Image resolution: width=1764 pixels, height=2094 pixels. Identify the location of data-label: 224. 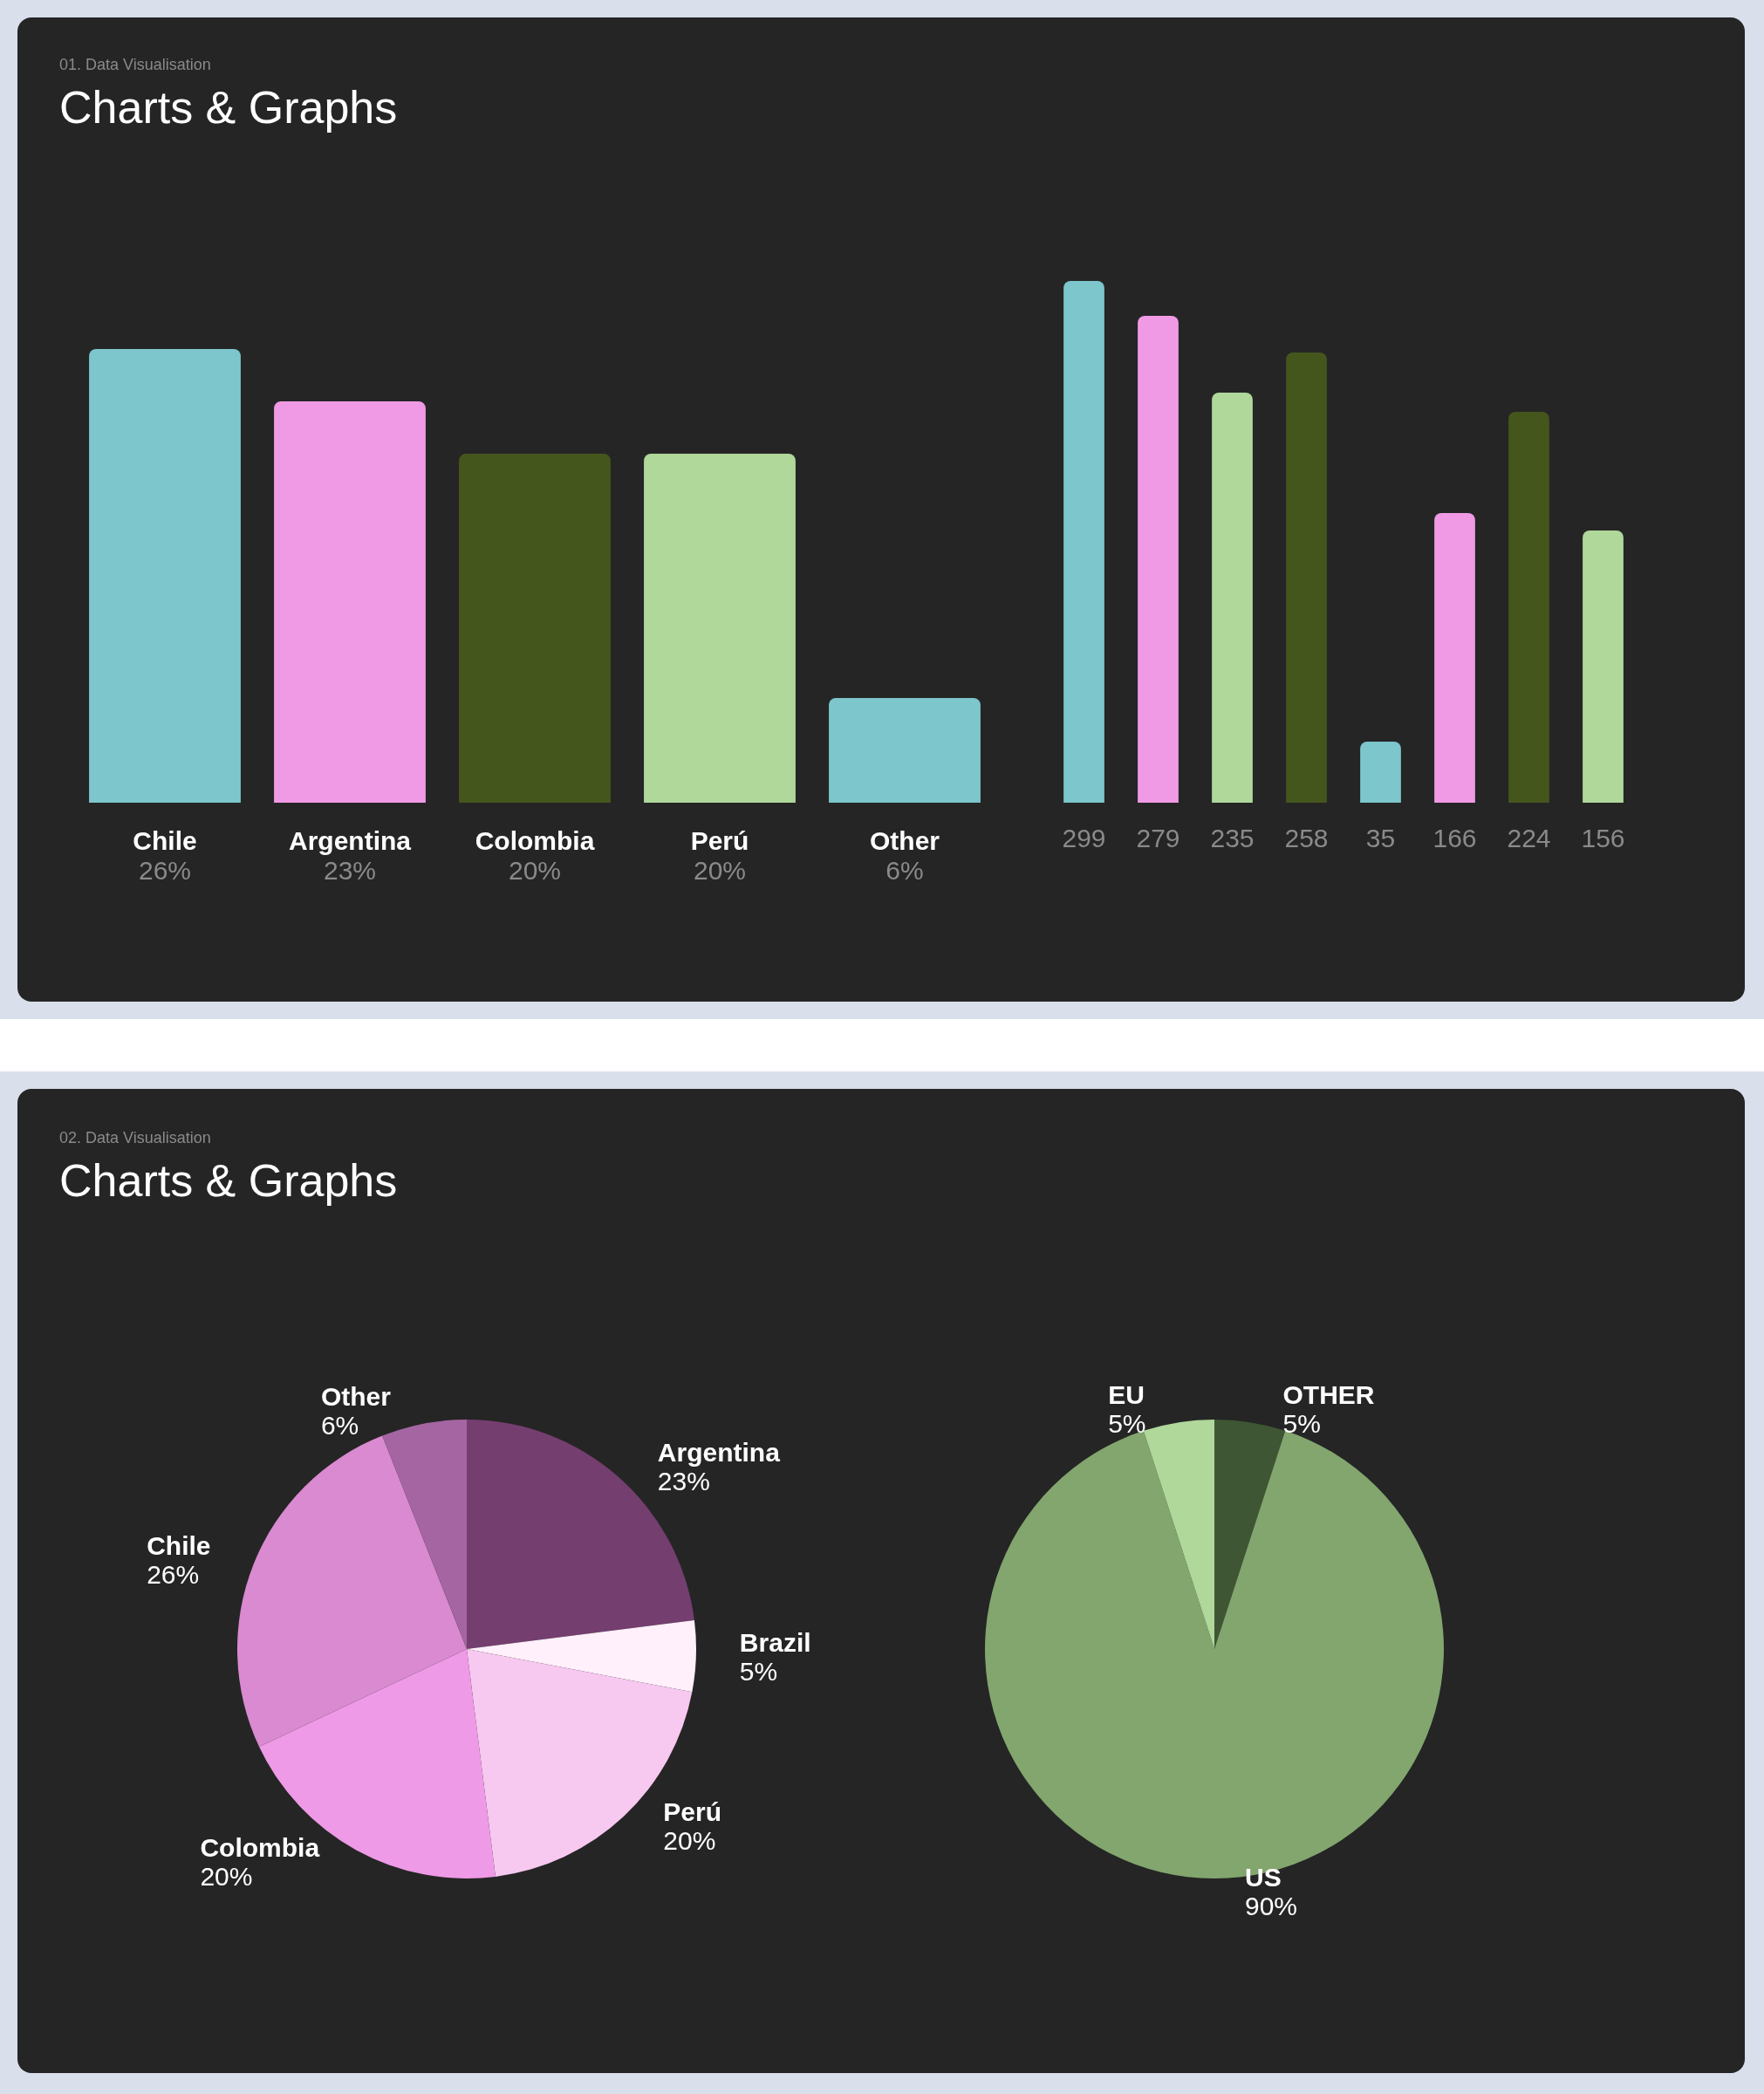
(1529, 837).